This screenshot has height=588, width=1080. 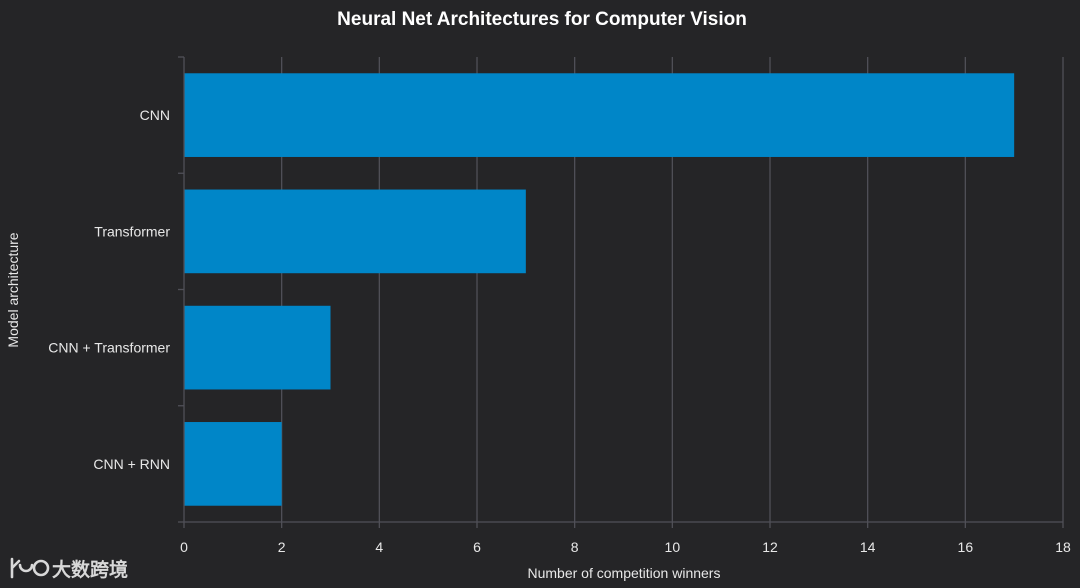 What do you see at coordinates (132, 231) in the screenshot?
I see `y-category-label: Transformer` at bounding box center [132, 231].